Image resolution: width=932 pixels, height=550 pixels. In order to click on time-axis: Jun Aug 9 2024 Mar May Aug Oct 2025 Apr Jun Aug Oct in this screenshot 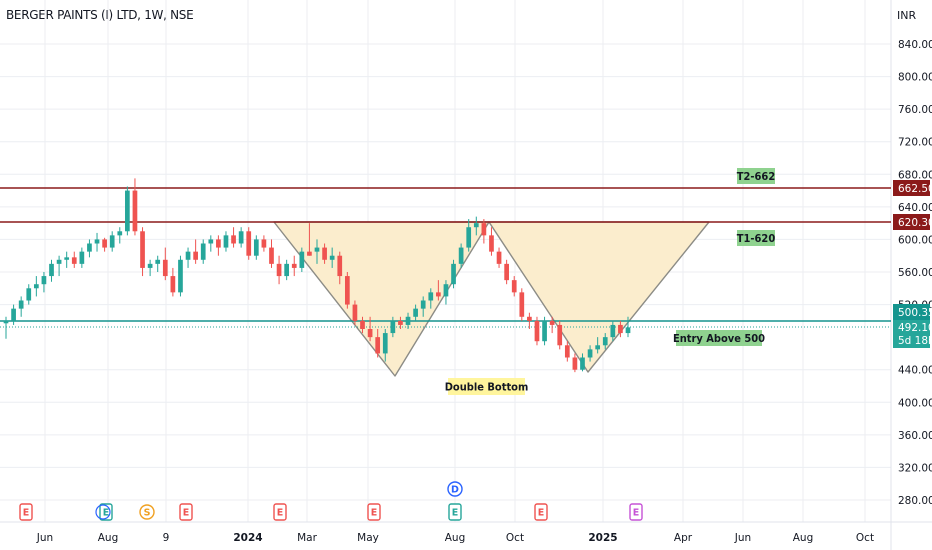, I will do `click(455, 538)`.